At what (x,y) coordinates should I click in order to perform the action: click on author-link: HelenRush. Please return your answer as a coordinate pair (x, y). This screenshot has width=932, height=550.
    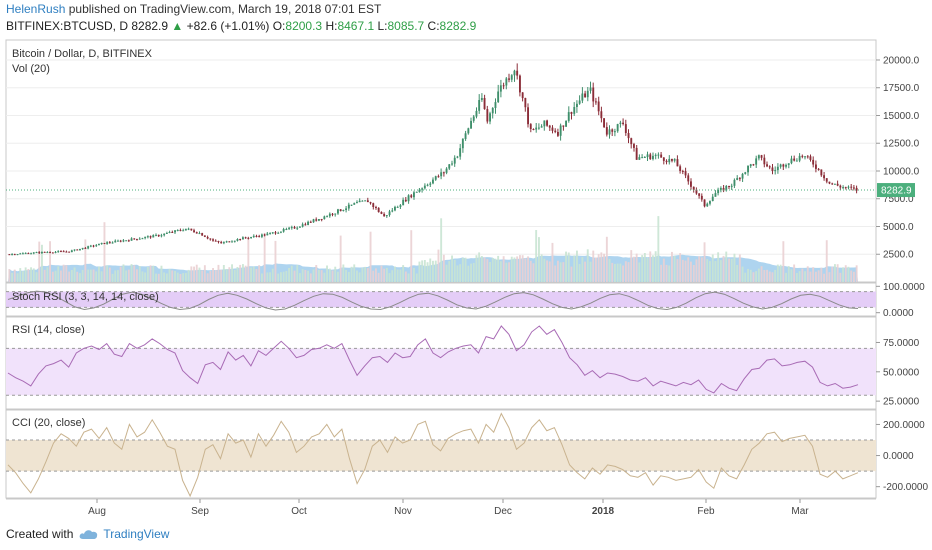
    Looking at the image, I should click on (36, 9).